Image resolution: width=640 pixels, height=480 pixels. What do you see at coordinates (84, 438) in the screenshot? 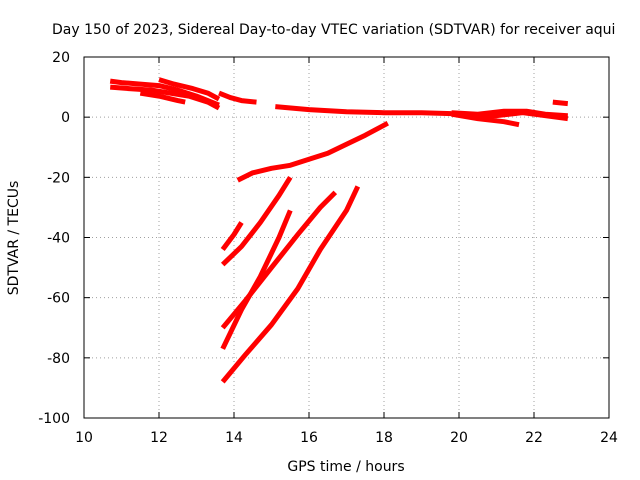
I see `x-tick-label: 10` at bounding box center [84, 438].